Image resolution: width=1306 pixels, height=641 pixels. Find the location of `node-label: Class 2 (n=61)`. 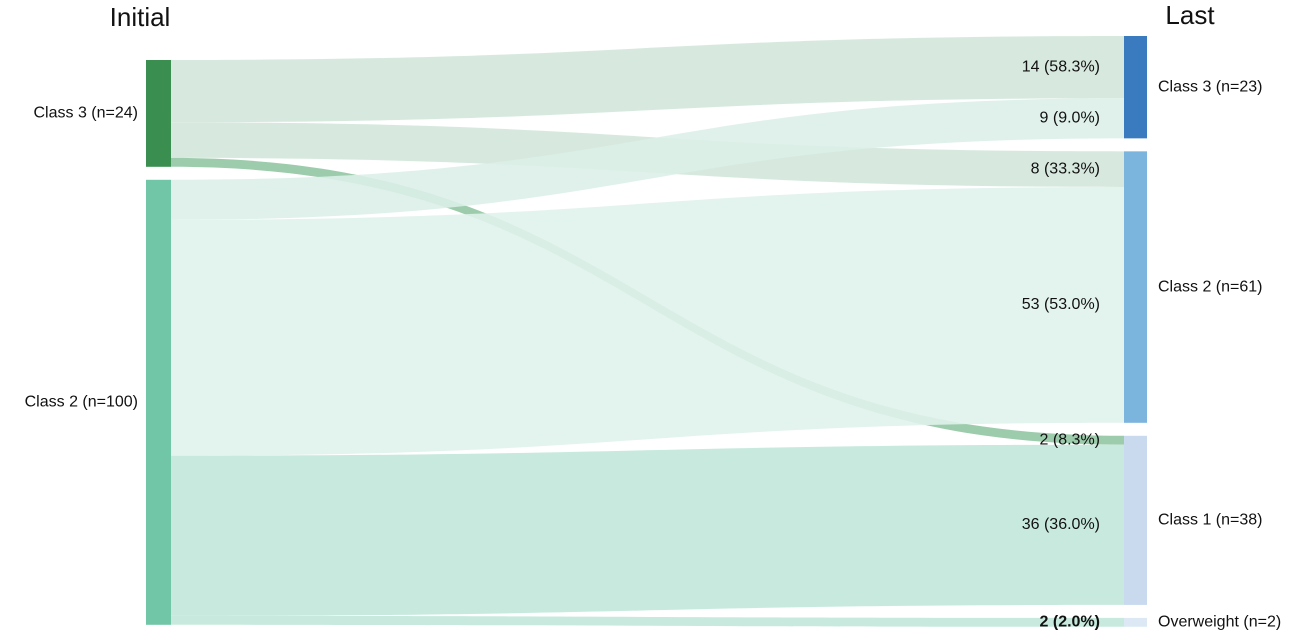

node-label: Class 2 (n=61) is located at coordinates (1210, 286).